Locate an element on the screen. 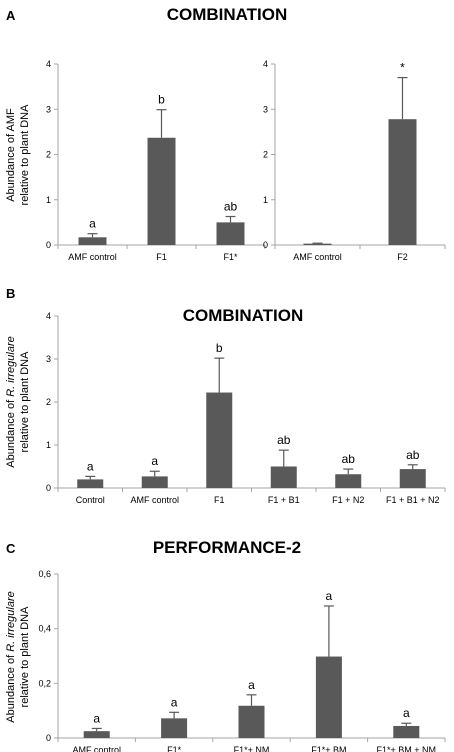 This screenshot has height=752, width=454. x-tick-label-b-5: F1 + B1 + N2 is located at coordinates (413, 500).